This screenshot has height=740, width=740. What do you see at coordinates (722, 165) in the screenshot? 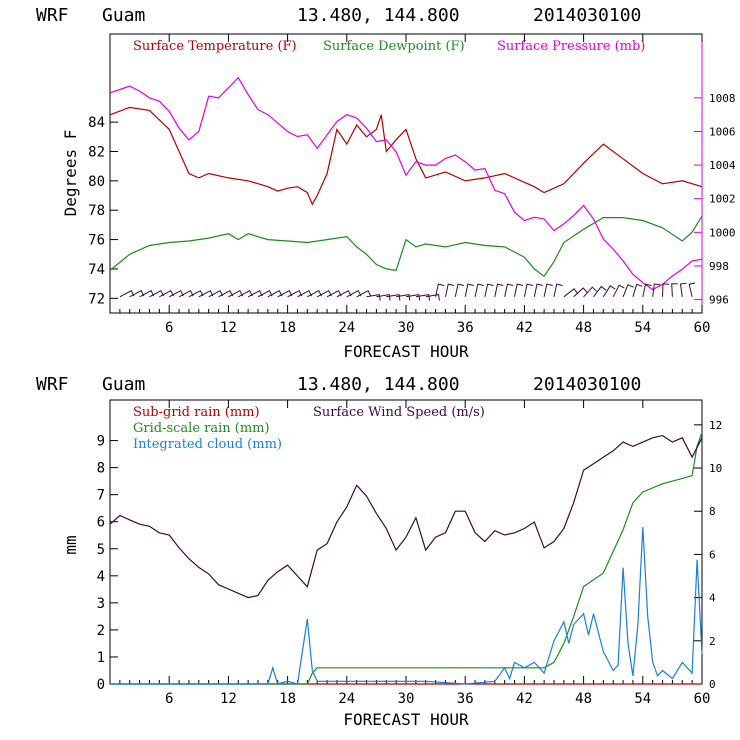
I see `y2-tick-label: 1004` at bounding box center [722, 165].